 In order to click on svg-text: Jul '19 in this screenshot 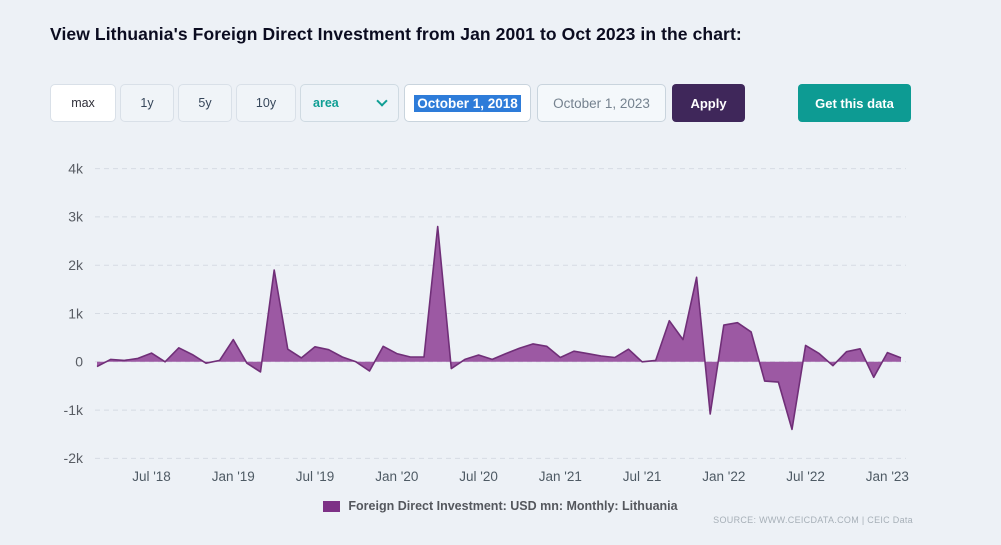, I will do `click(315, 476)`.